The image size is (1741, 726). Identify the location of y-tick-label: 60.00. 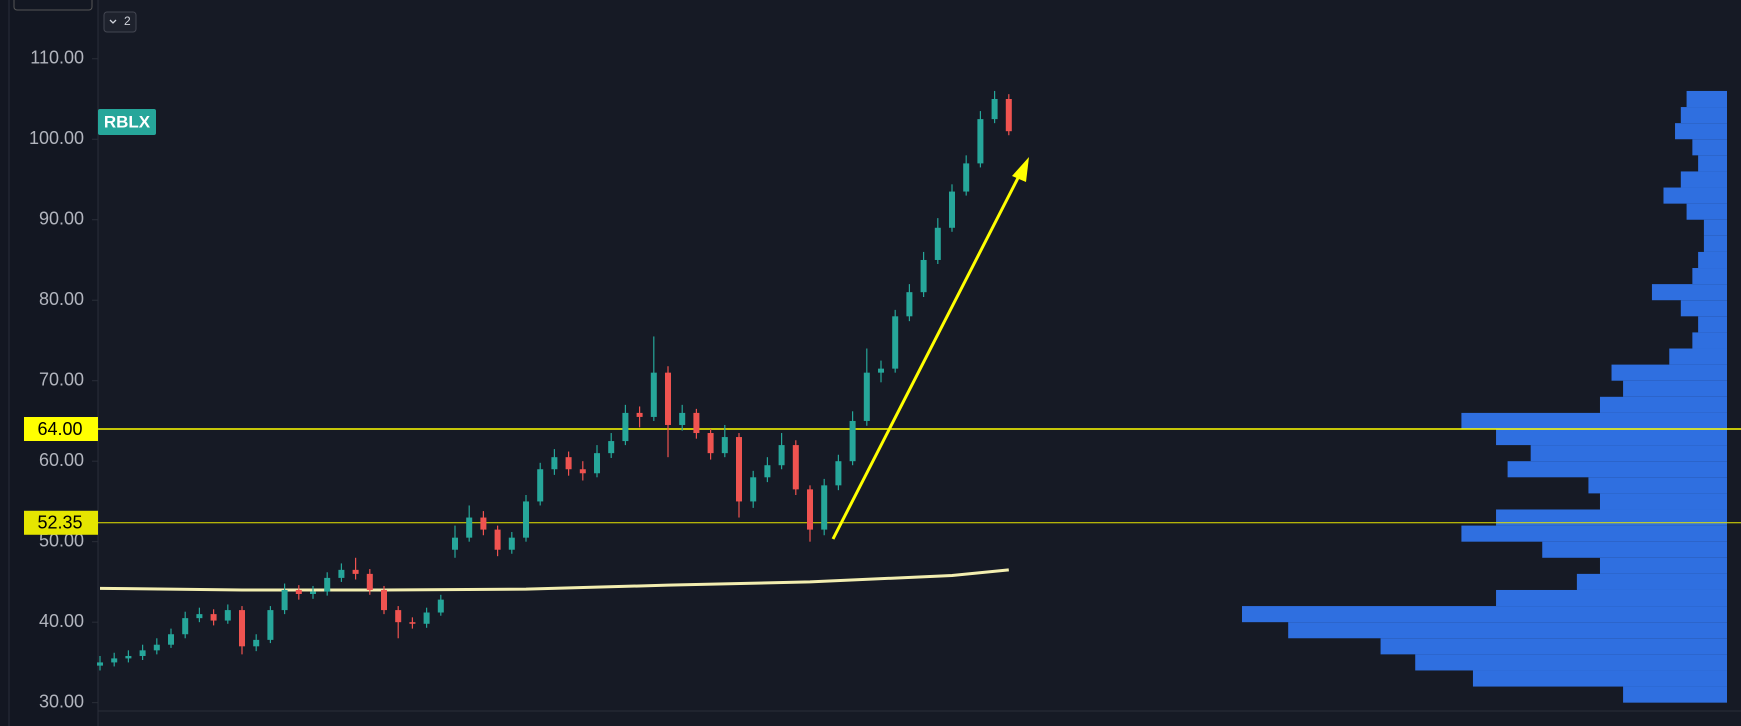
(61, 460).